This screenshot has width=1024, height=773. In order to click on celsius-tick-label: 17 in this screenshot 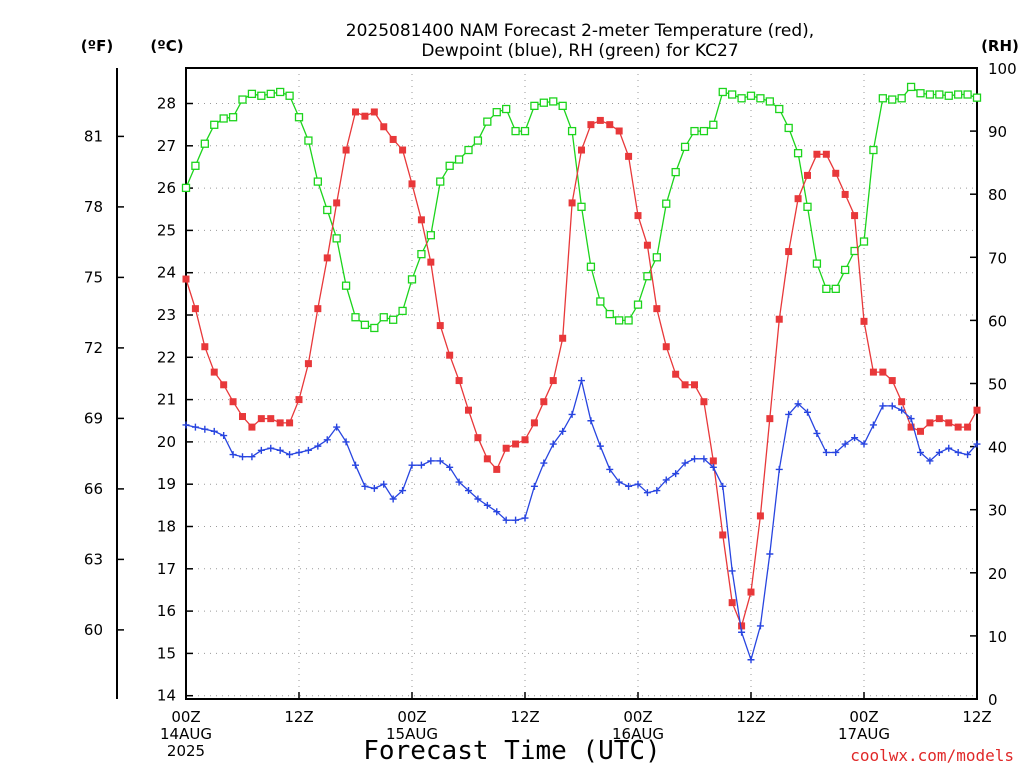, I will do `click(166, 569)`.